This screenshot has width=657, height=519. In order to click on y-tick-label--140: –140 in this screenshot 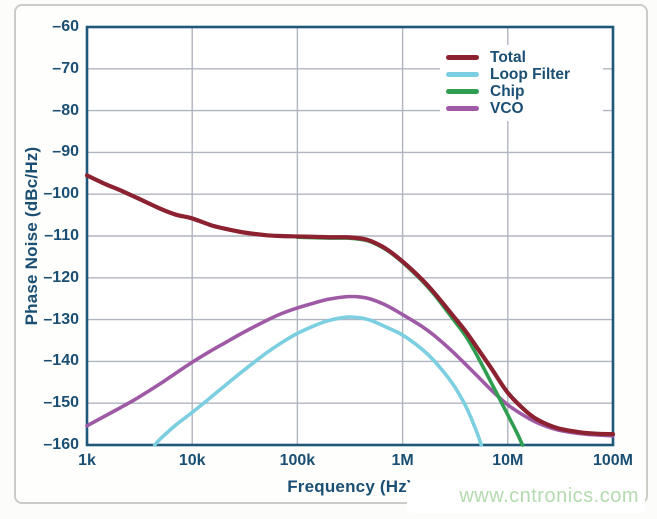, I will do `click(61, 361)`.